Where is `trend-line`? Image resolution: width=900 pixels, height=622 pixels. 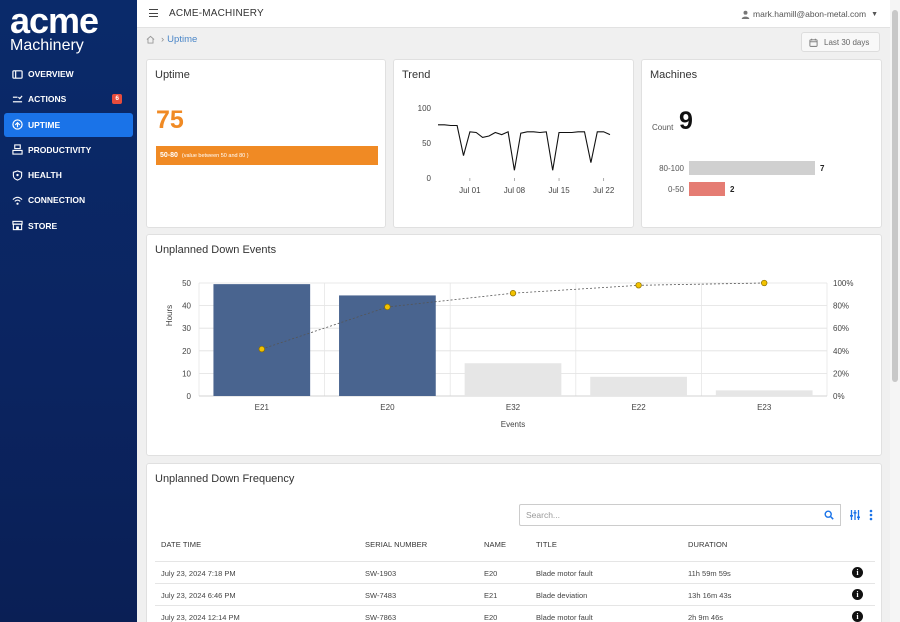
trend-line is located at coordinates (524, 147).